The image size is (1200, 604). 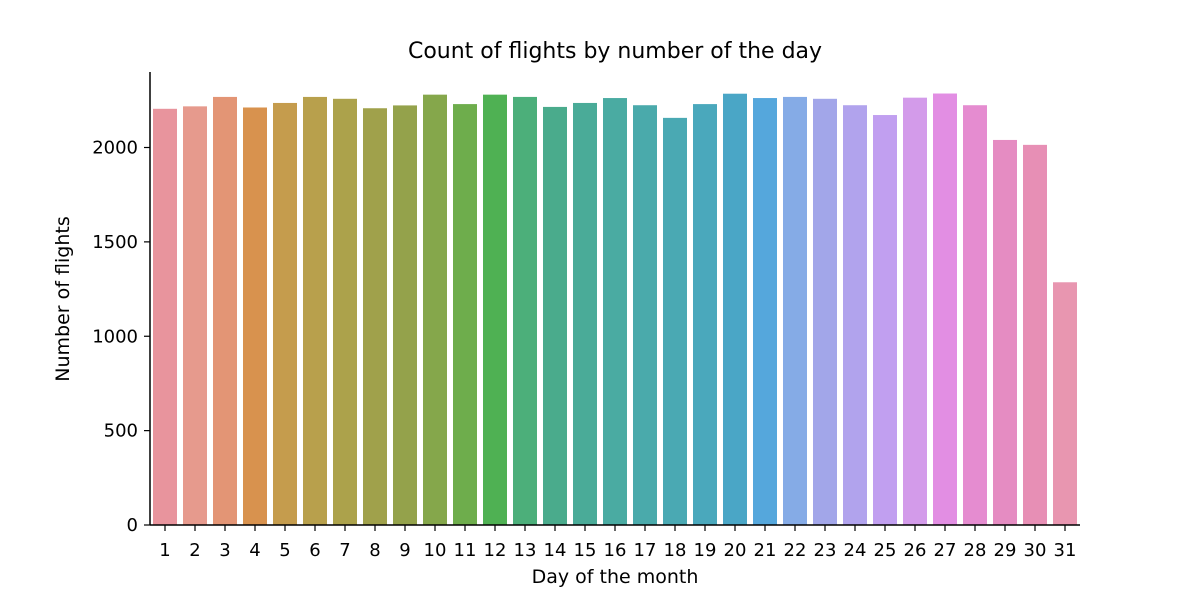 I want to click on x-tick-label: 18, so click(x=675, y=550).